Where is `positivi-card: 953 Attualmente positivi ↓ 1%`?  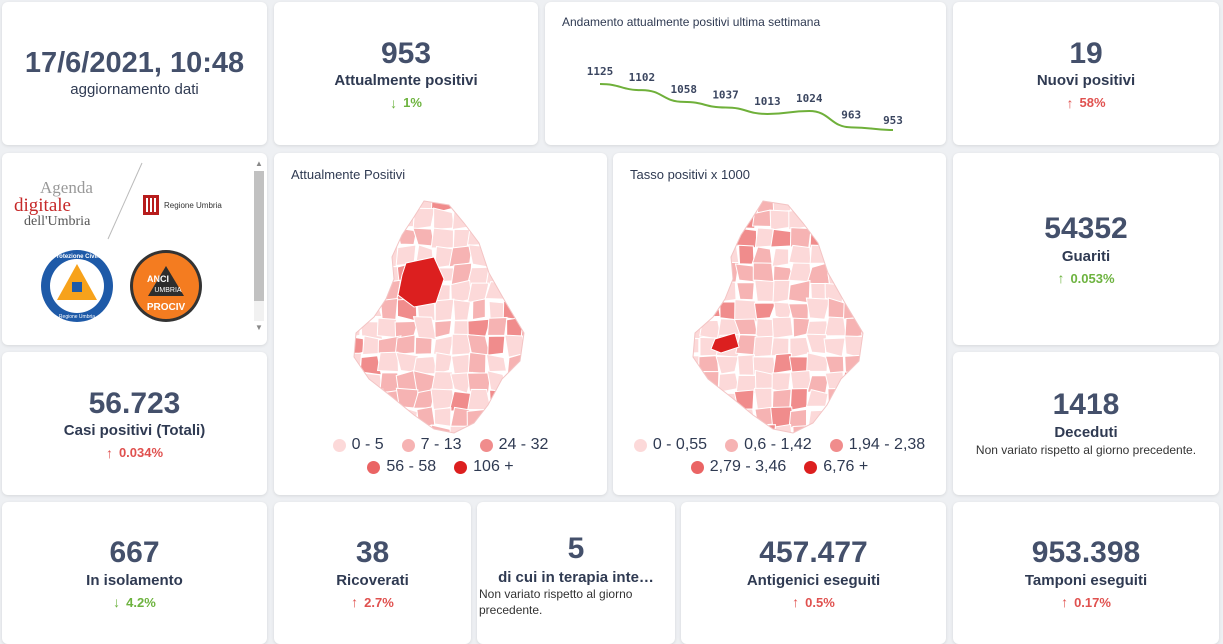
positivi-card: 953 Attualmente positivi ↓ 1% is located at coordinates (406, 73).